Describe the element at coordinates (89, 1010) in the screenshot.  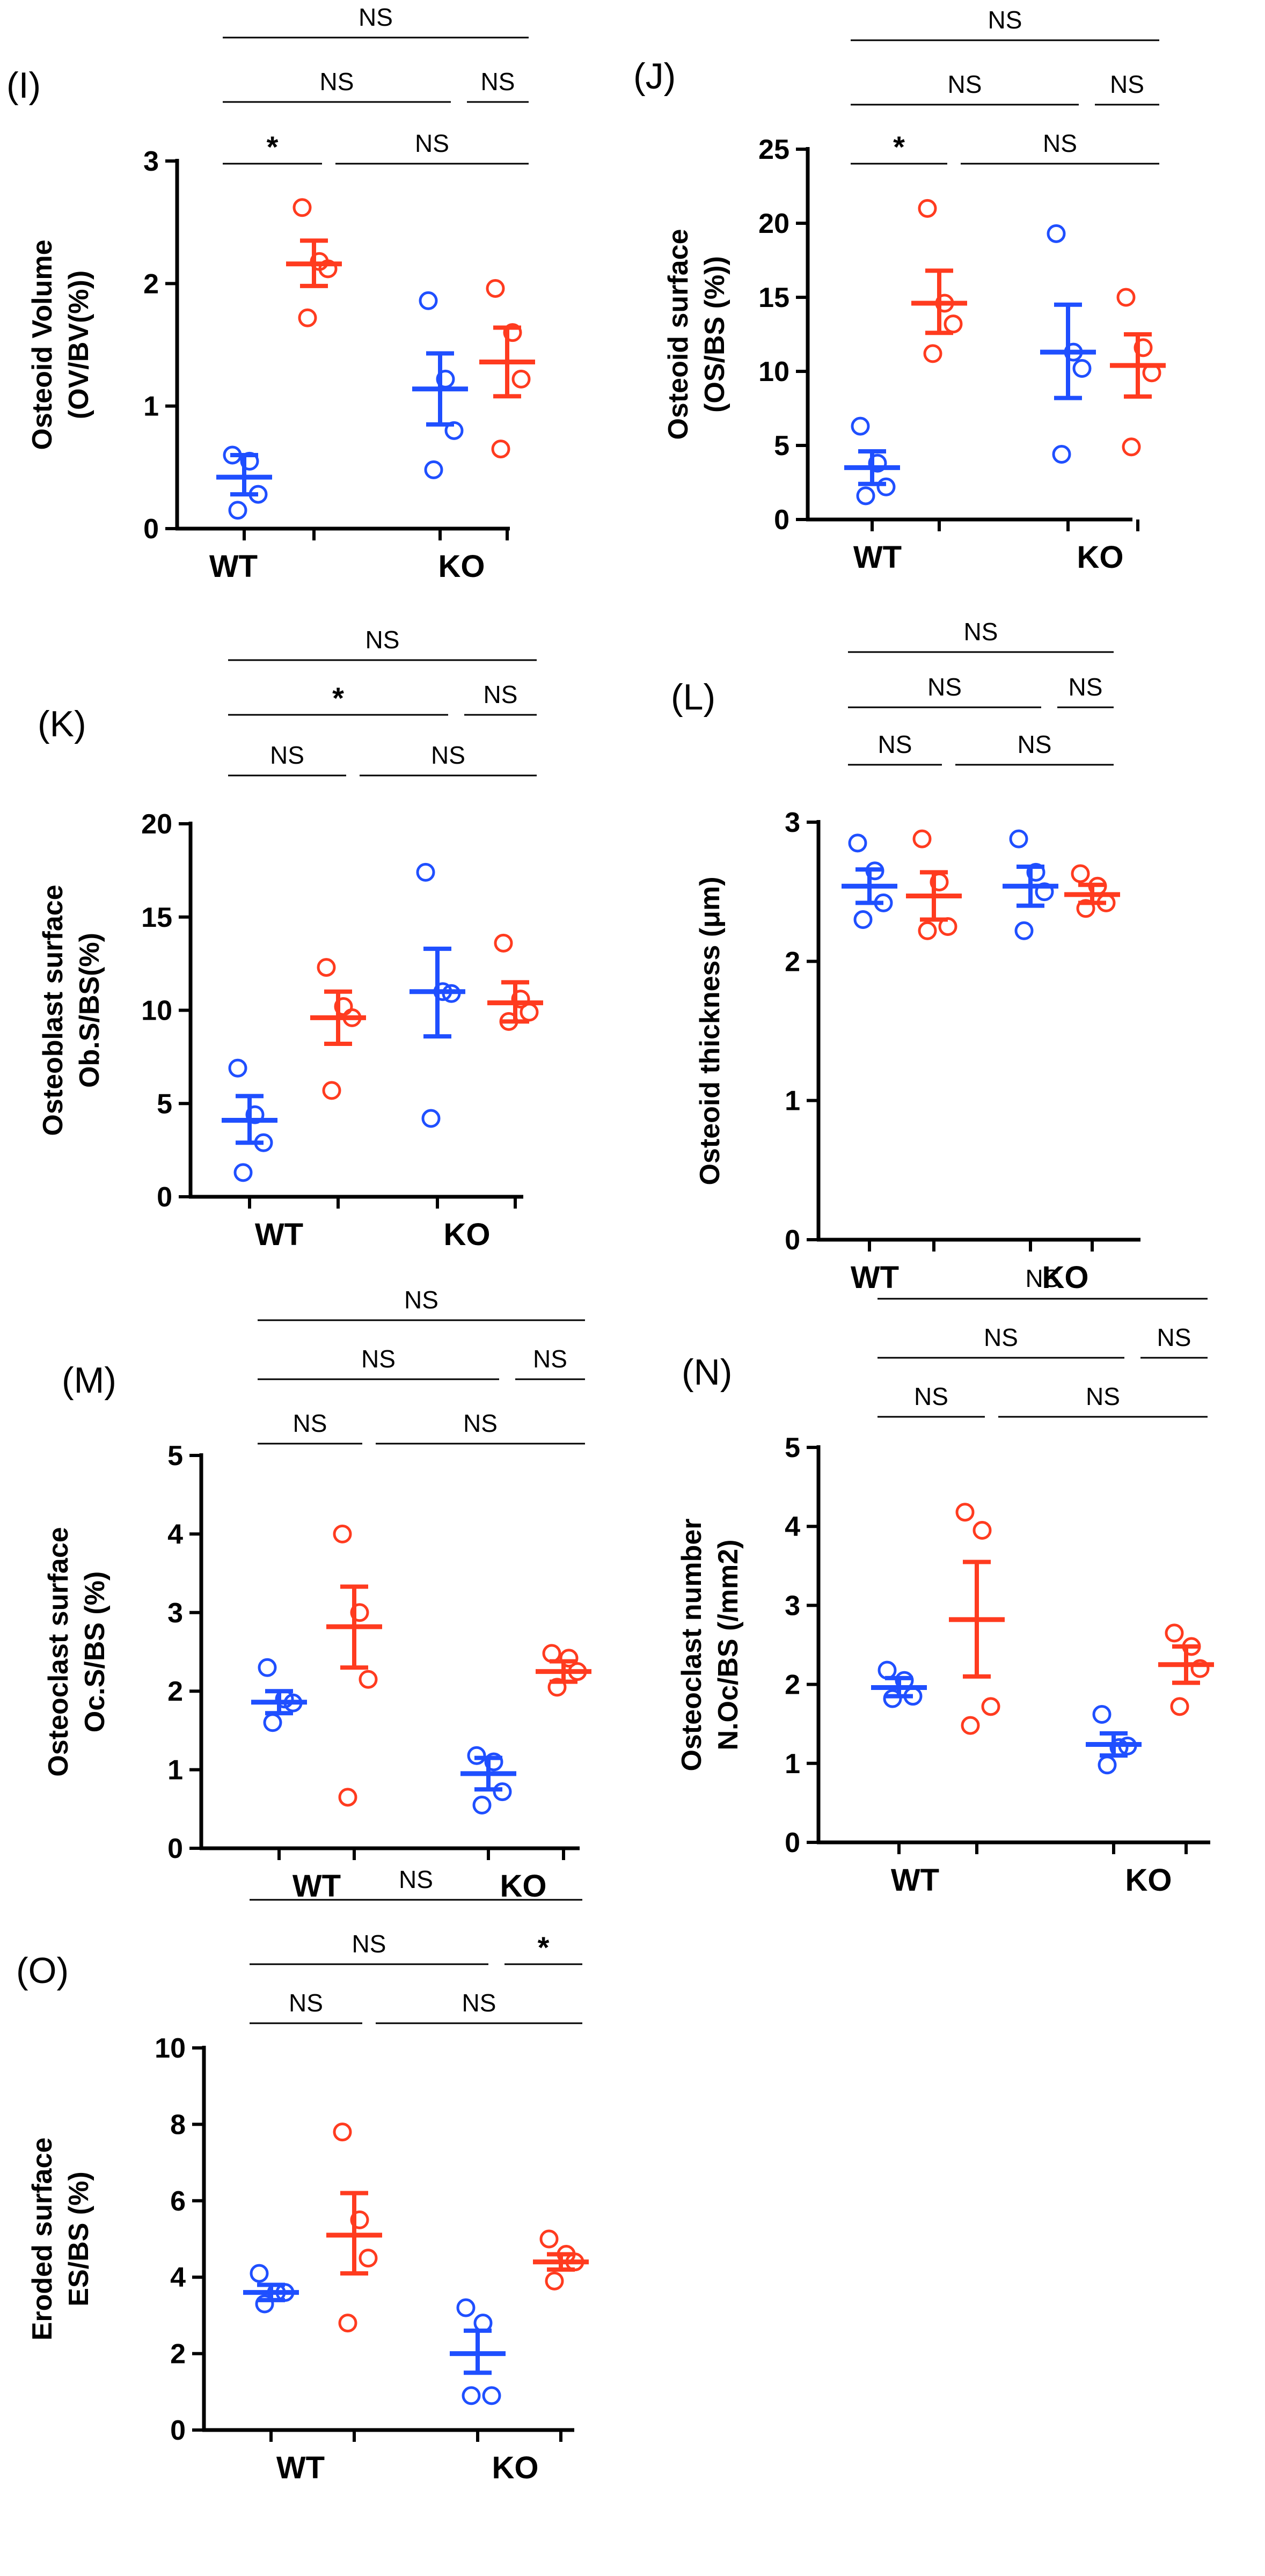
I see `y-axis-label: Ob.S/BS(%)` at that location.